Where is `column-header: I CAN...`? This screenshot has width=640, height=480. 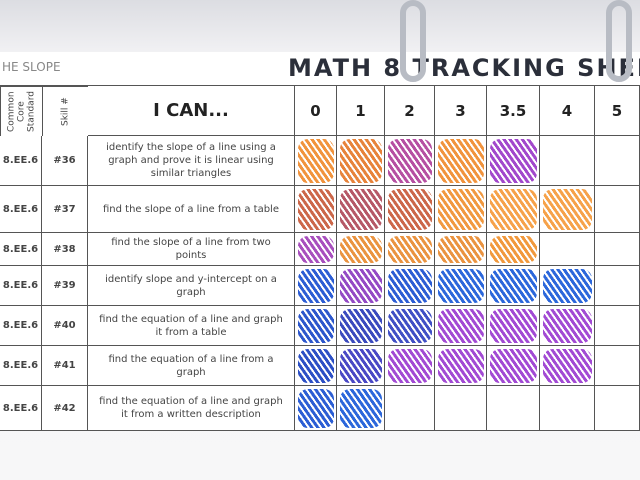
column-header: I CAN... is located at coordinates (191, 111).